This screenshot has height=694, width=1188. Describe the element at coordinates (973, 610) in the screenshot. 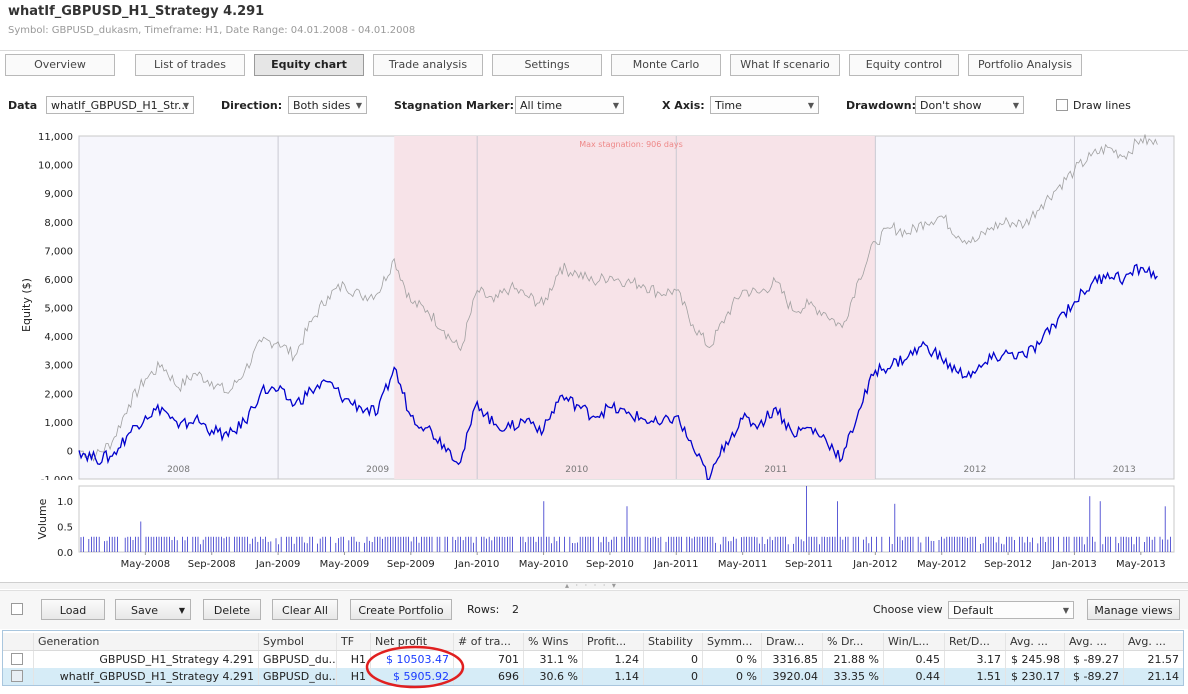

I see `view-select-value: Default` at that location.